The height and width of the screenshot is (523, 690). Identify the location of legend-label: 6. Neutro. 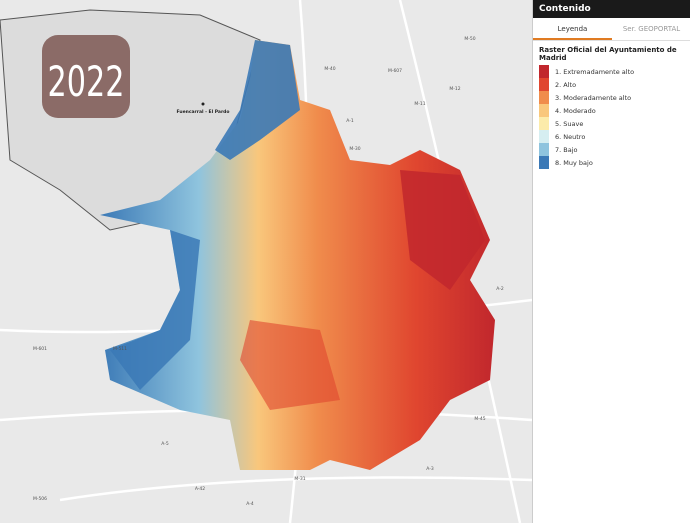
(570, 136).